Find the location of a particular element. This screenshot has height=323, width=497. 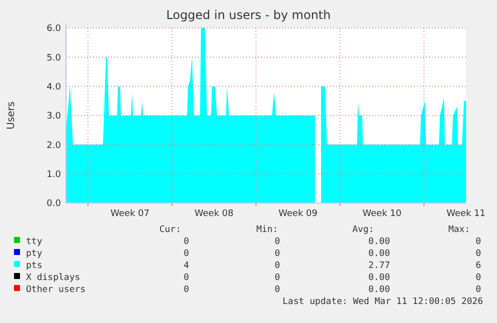

text: 6 is located at coordinates (478, 266).